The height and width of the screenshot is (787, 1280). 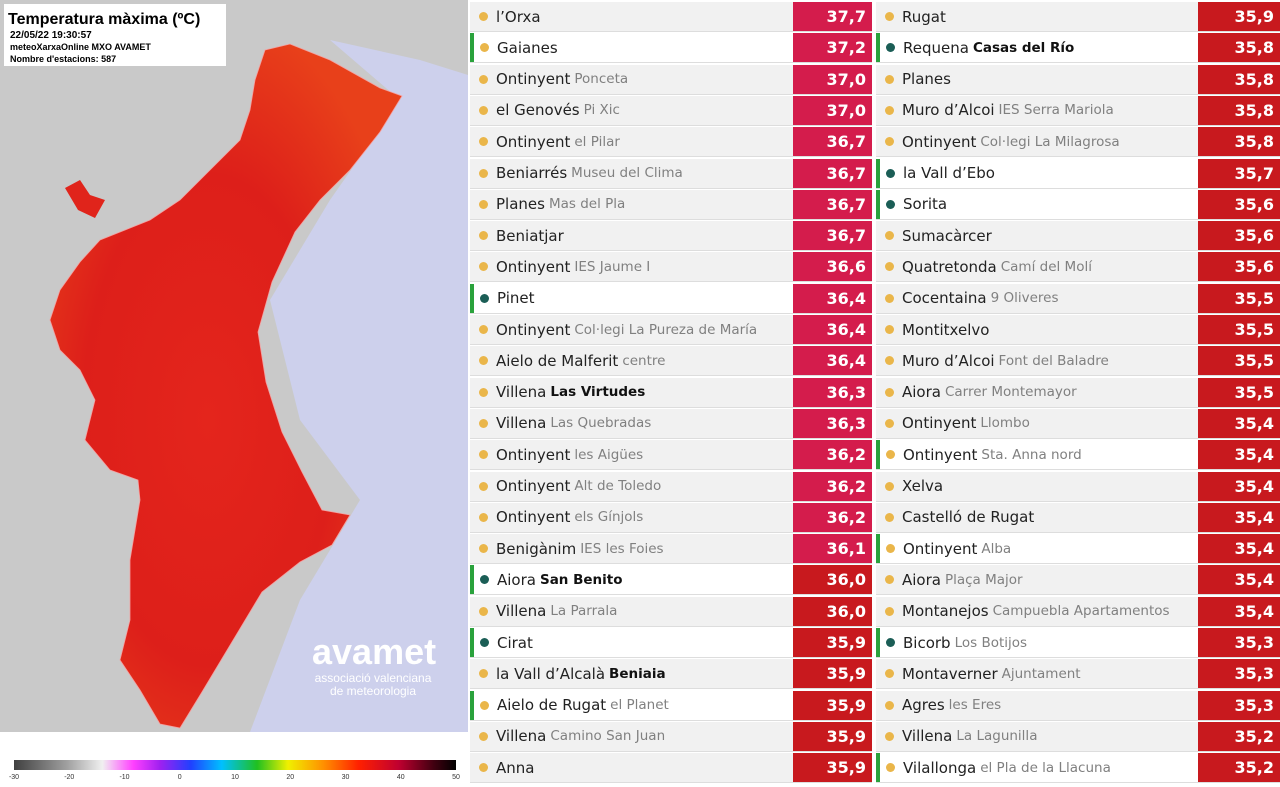 I want to click on station-name: Montitxelvo, so click(x=946, y=329).